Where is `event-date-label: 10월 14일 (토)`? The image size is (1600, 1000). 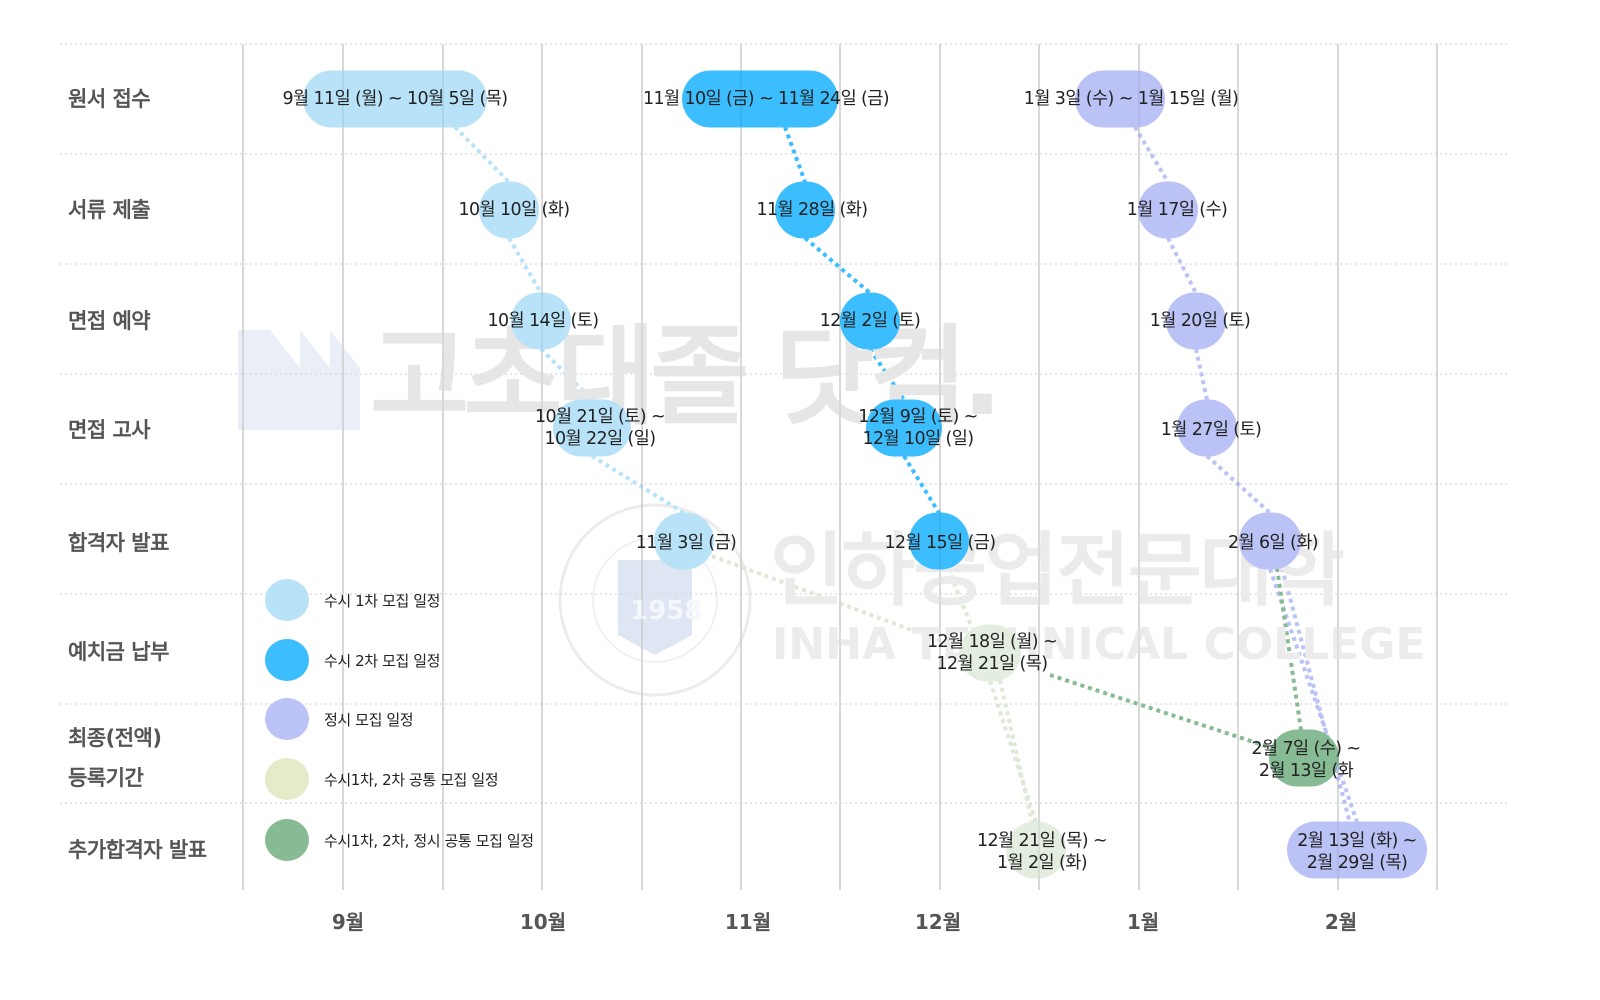
event-date-label: 10월 14일 (토) is located at coordinates (543, 321).